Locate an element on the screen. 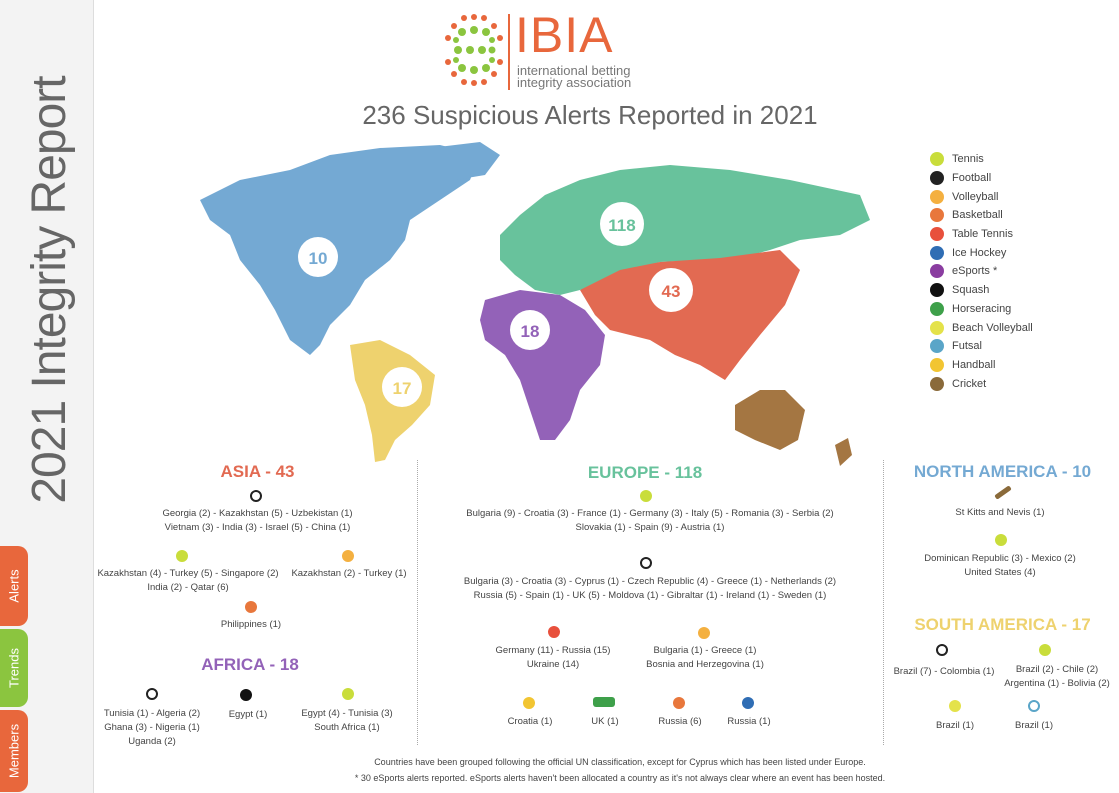 This screenshot has height=793, width=1119. legend-item: eSports * is located at coordinates (1020, 271).